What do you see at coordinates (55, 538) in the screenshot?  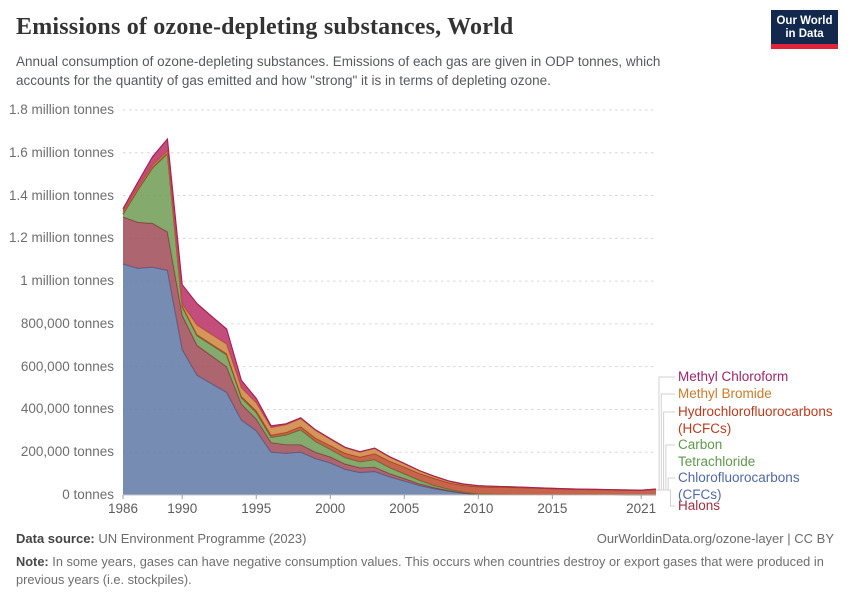 I see `data-source-label: Data source:` at bounding box center [55, 538].